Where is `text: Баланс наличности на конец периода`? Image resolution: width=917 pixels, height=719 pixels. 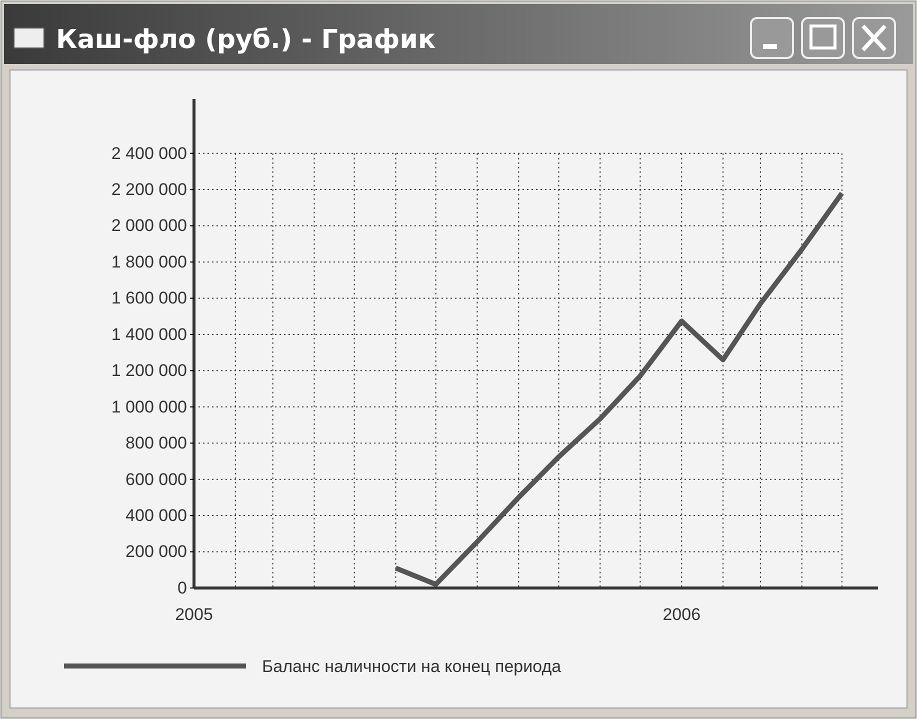 text: Баланс наличности на конец периода is located at coordinates (412, 666).